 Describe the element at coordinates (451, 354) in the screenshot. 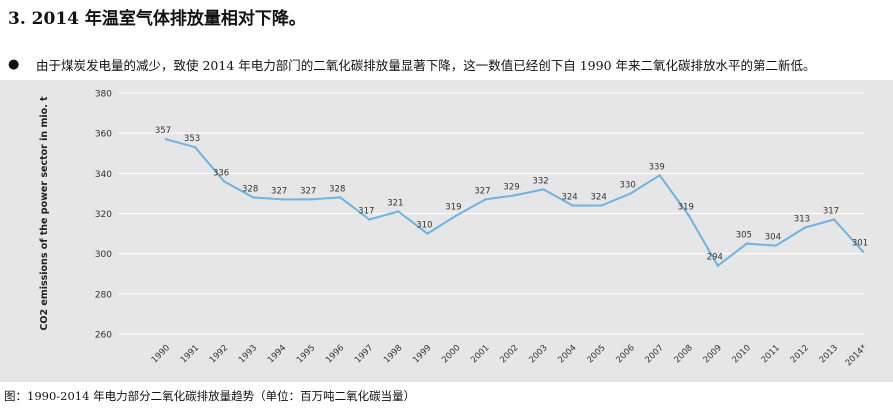

I see `x-tick-label: 2000` at that location.